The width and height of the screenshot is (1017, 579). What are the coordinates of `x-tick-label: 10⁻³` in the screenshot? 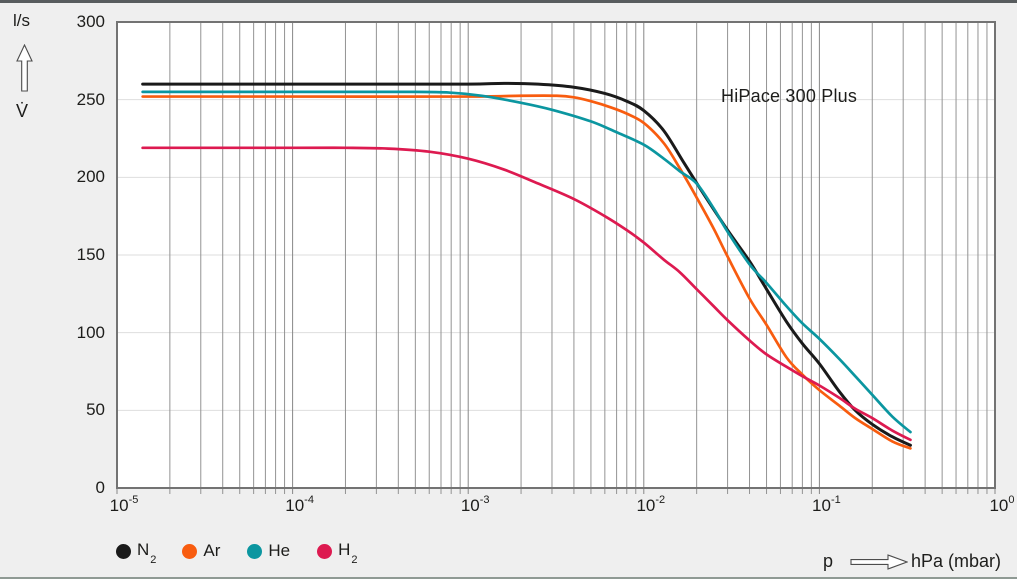 It's located at (475, 504).